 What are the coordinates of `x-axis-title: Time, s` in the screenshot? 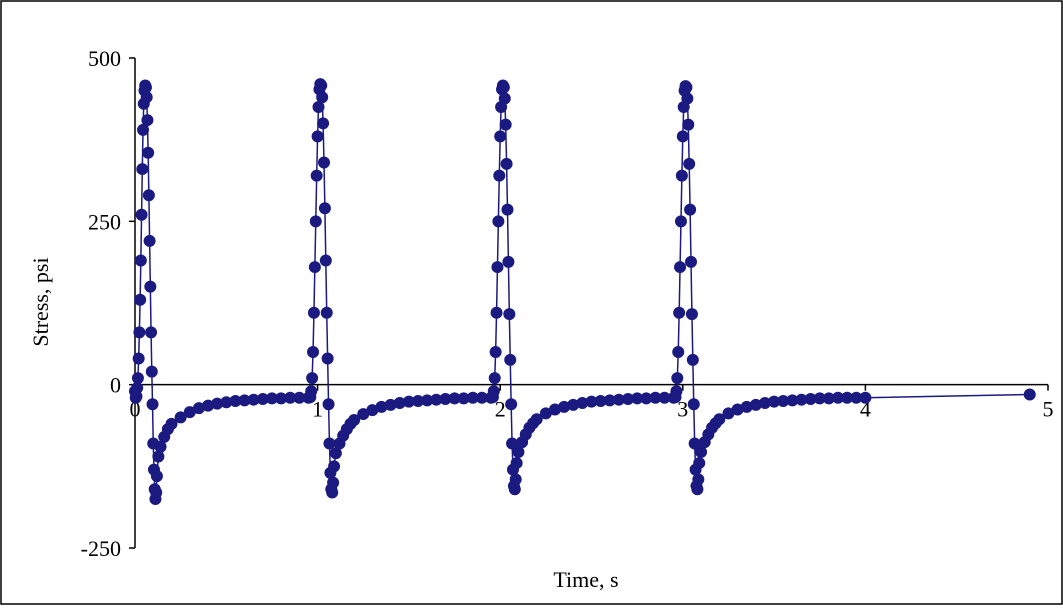 It's located at (585, 579).